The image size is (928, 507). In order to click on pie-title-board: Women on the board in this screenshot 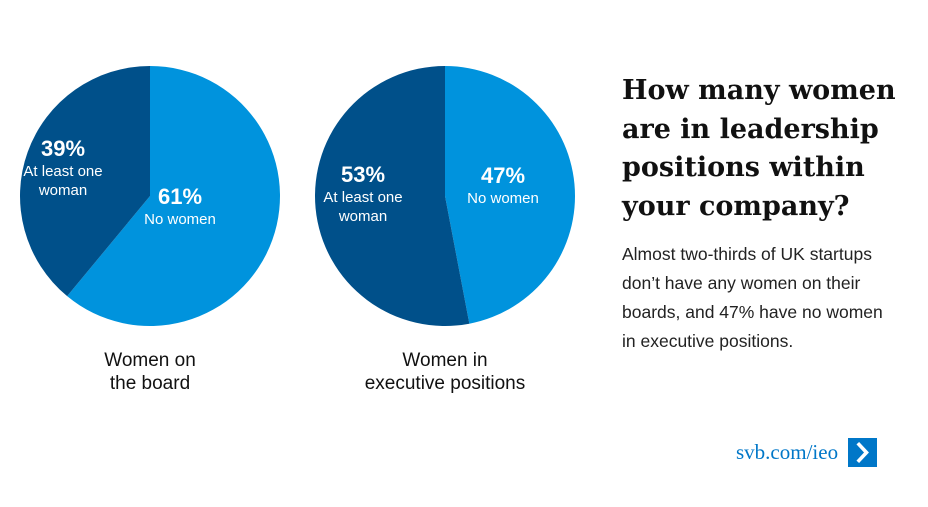, I will do `click(150, 372)`.